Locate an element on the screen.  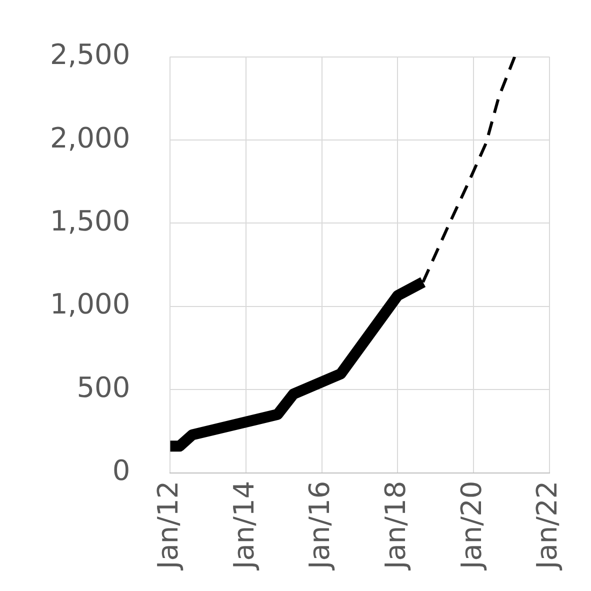
x-tick-label: Jan/12 is located at coordinates (167, 526).